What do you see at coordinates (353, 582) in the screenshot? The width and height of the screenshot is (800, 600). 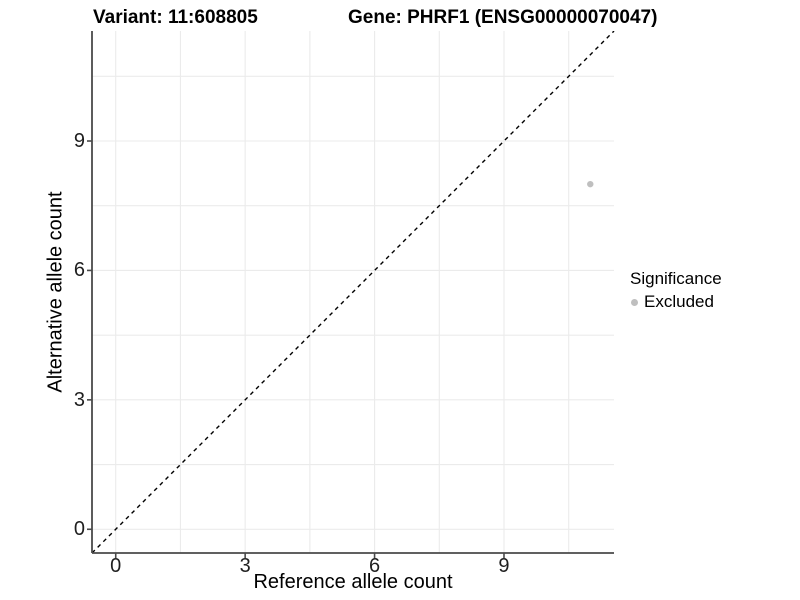 I see `x-axis-title: Reference allele count` at bounding box center [353, 582].